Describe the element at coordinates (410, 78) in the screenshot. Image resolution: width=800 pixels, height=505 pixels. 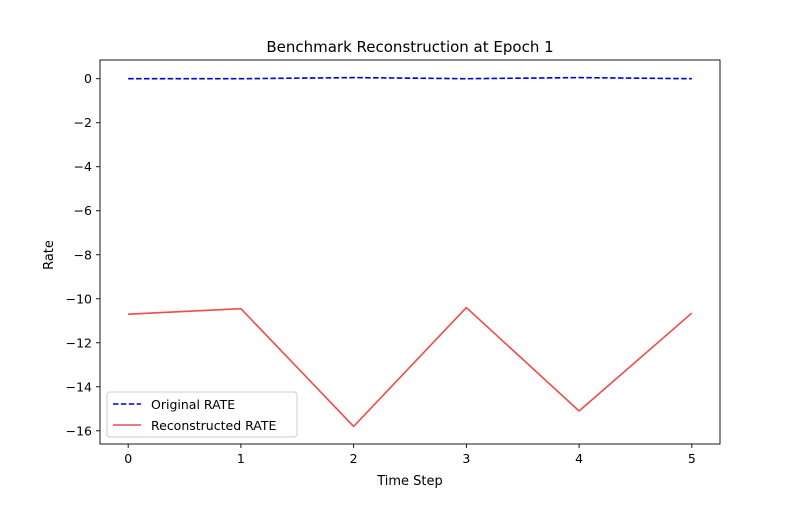
I see `series-line-original` at that location.